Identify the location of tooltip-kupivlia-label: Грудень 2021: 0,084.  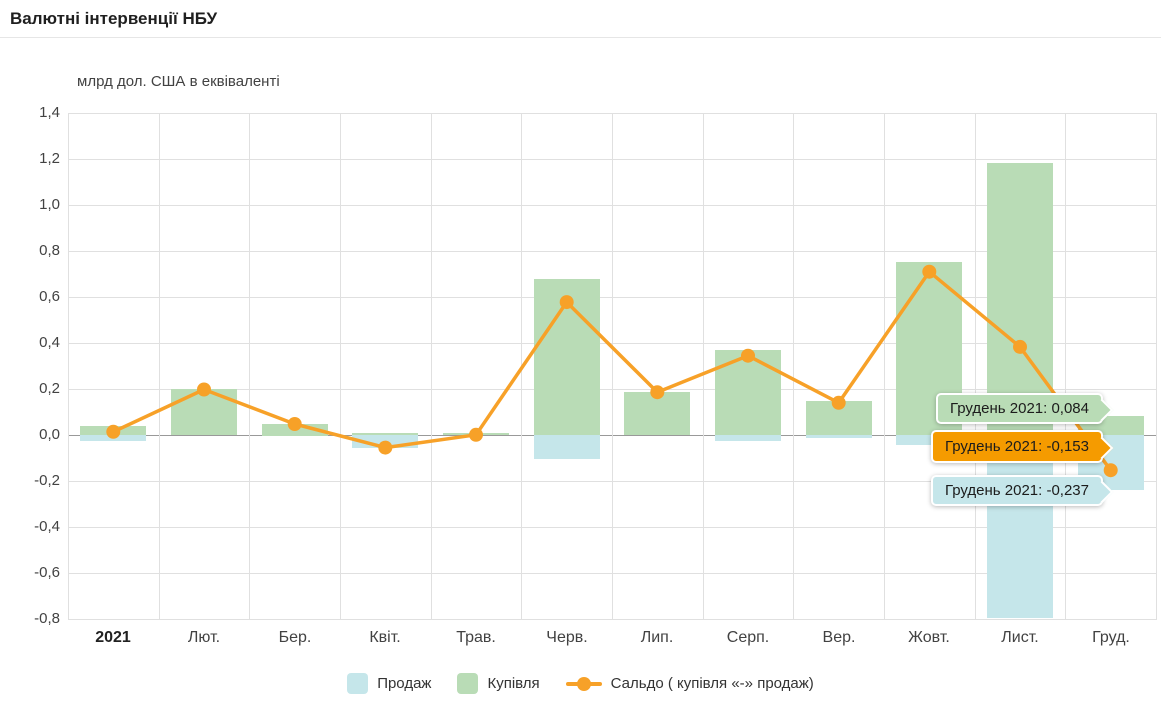
(1019, 408).